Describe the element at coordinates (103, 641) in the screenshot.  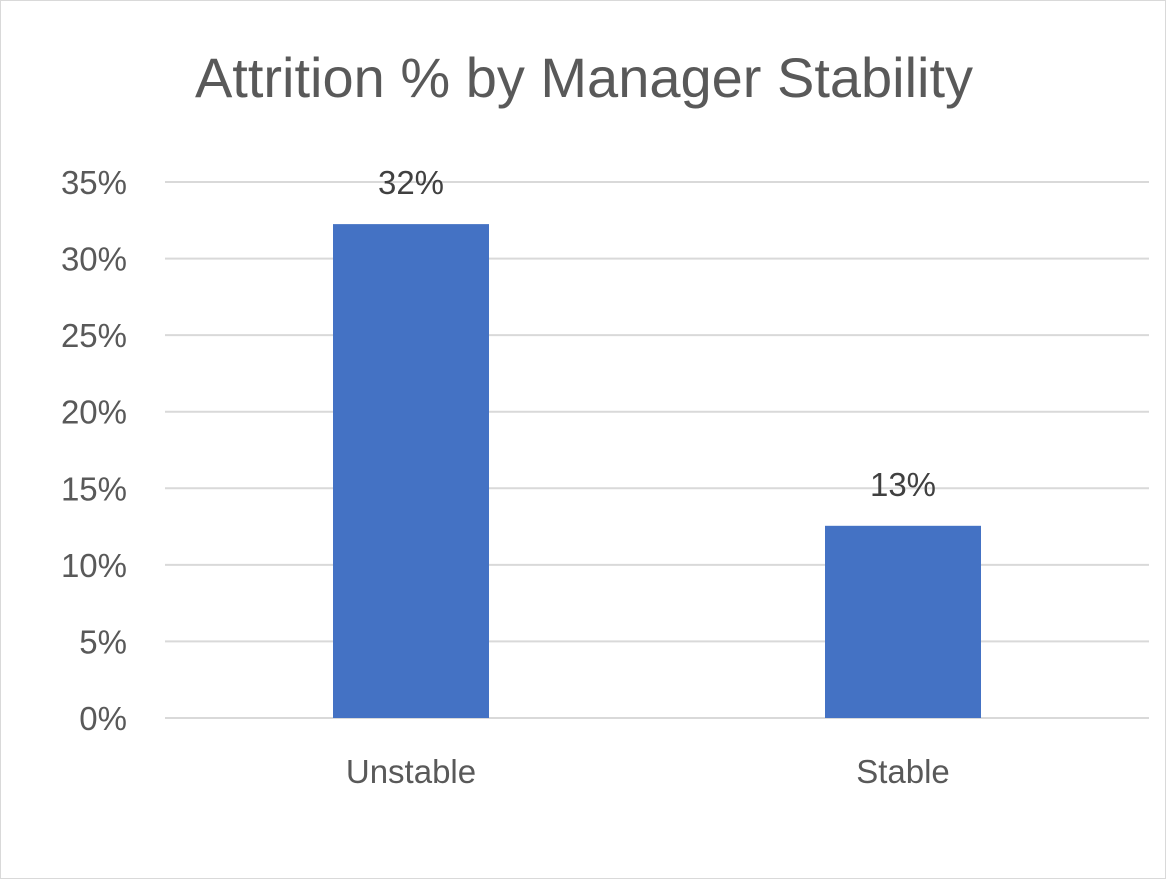
I see `y-tick-label: 5%` at that location.